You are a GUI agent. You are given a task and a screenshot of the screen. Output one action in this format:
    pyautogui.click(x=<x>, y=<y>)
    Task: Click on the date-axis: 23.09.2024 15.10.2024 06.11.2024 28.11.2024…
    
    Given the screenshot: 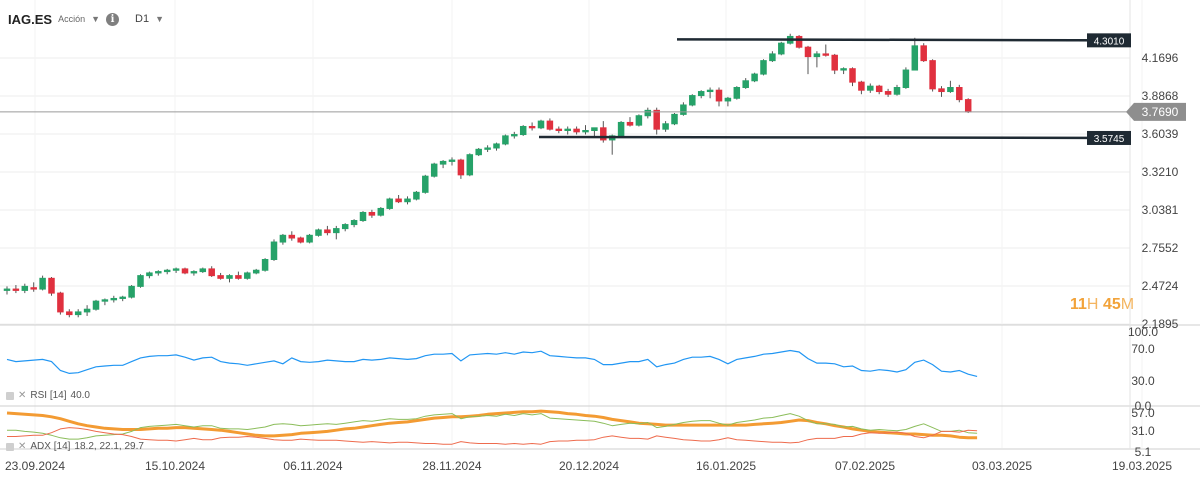 What is the action you would take?
    pyautogui.click(x=588, y=466)
    